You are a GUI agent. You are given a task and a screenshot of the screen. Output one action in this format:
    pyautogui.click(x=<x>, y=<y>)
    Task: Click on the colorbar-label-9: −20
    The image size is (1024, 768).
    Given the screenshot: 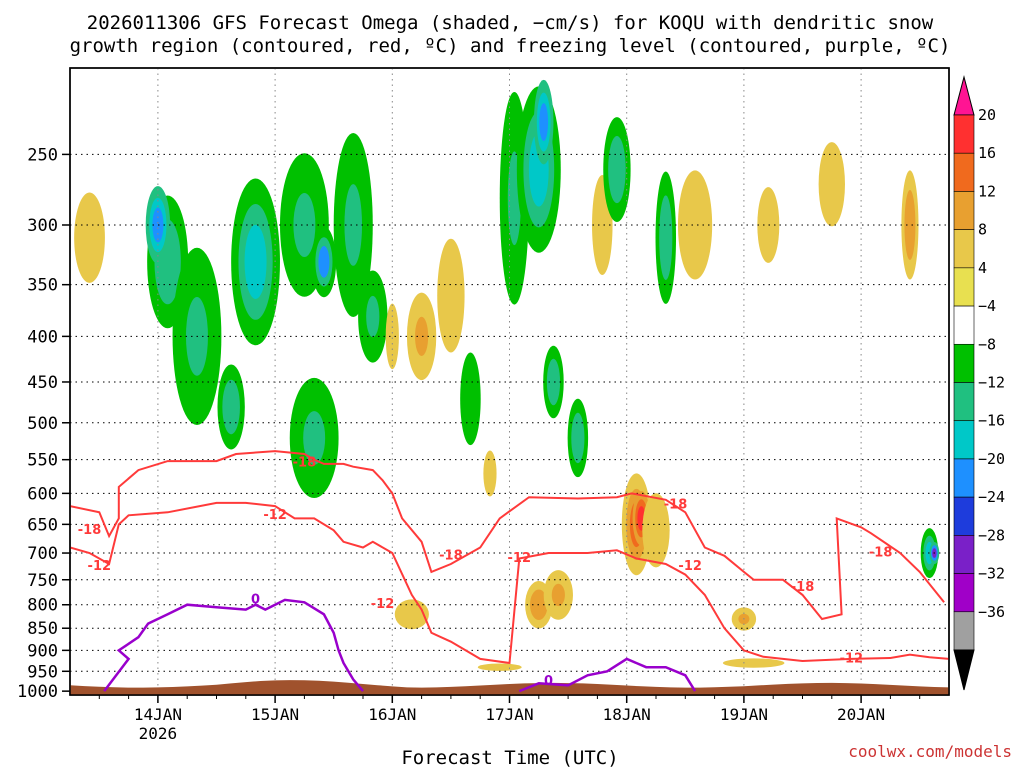 What is the action you would take?
    pyautogui.click(x=991, y=459)
    